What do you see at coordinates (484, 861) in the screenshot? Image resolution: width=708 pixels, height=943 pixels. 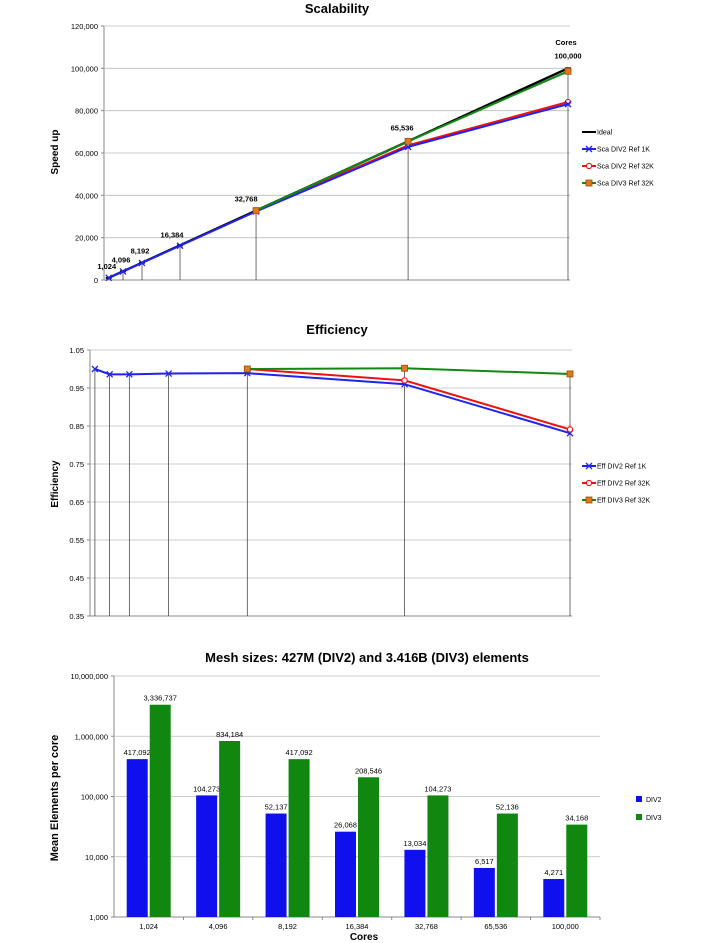 I see `mesh-data-label: 6,517` at bounding box center [484, 861].